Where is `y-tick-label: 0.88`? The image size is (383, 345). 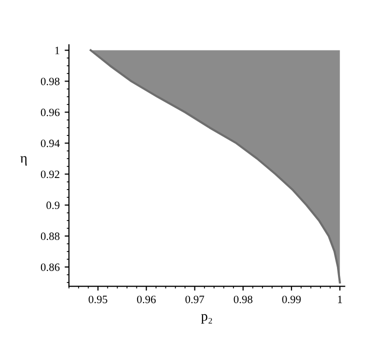
y-tick-label: 0.88 is located at coordinates (50, 236).